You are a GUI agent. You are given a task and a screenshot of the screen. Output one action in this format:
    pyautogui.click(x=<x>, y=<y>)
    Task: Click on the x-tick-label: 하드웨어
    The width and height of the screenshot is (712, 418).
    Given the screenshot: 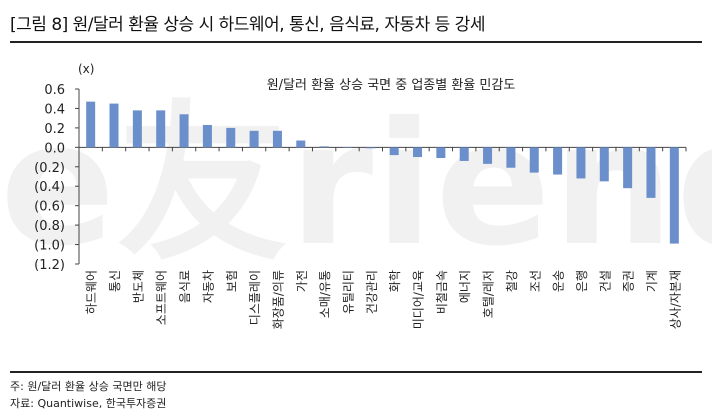 What is the action you would take?
    pyautogui.click(x=92, y=292)
    